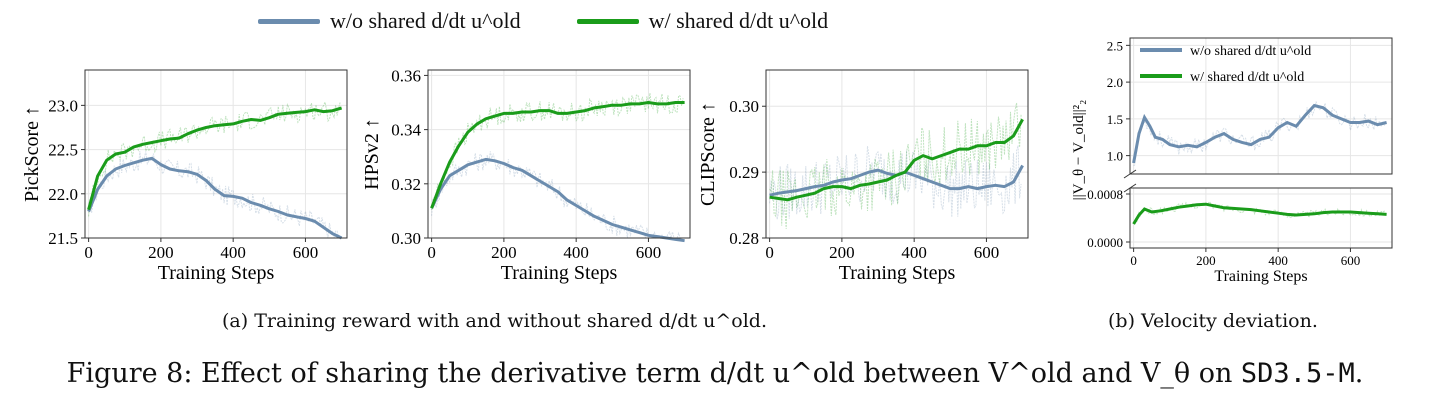  Describe the element at coordinates (63, 238) in the screenshot. I see `y-tick-label: 21.5` at that location.